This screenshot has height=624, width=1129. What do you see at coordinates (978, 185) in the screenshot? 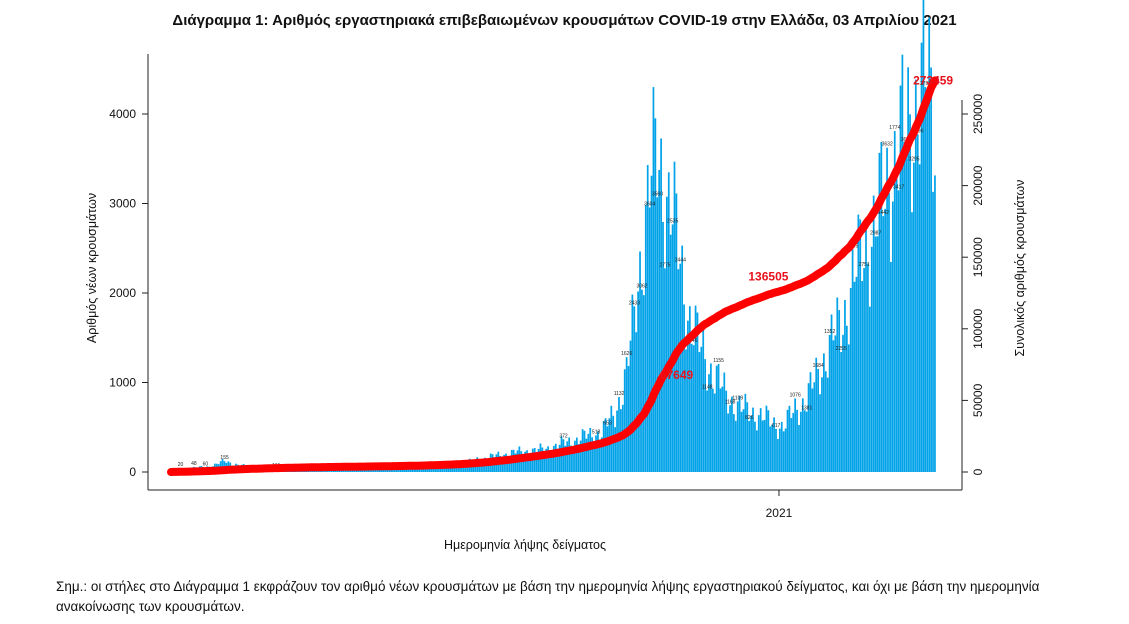
I see `right-tick-label: 200000` at bounding box center [978, 185].